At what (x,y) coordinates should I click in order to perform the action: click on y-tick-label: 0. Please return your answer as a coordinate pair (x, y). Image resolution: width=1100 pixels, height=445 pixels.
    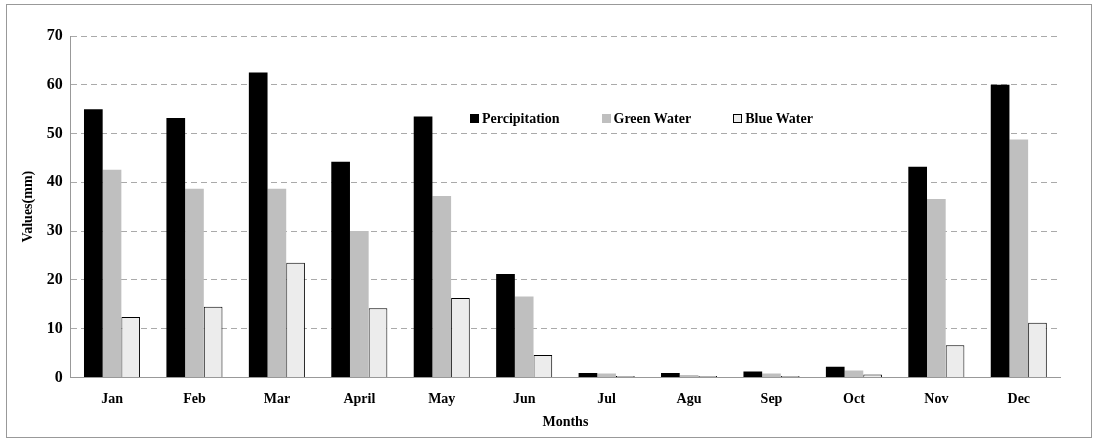
    Looking at the image, I should click on (58, 376).